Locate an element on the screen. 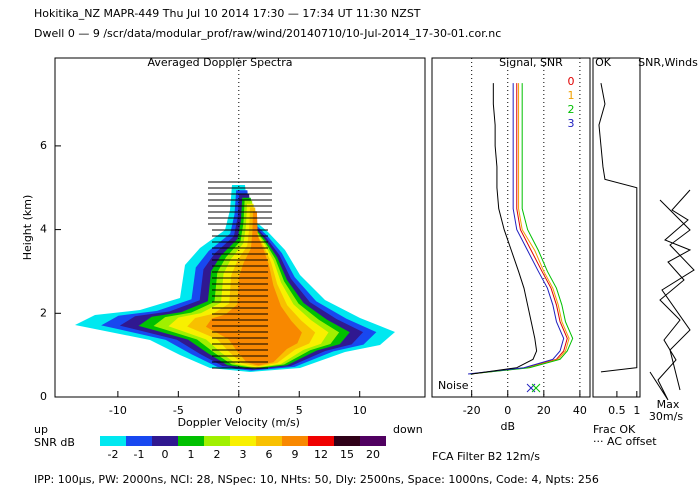 Image resolution: width=700 pixels, height=500 pixels. x-tick-label: 1 is located at coordinates (636, 410).